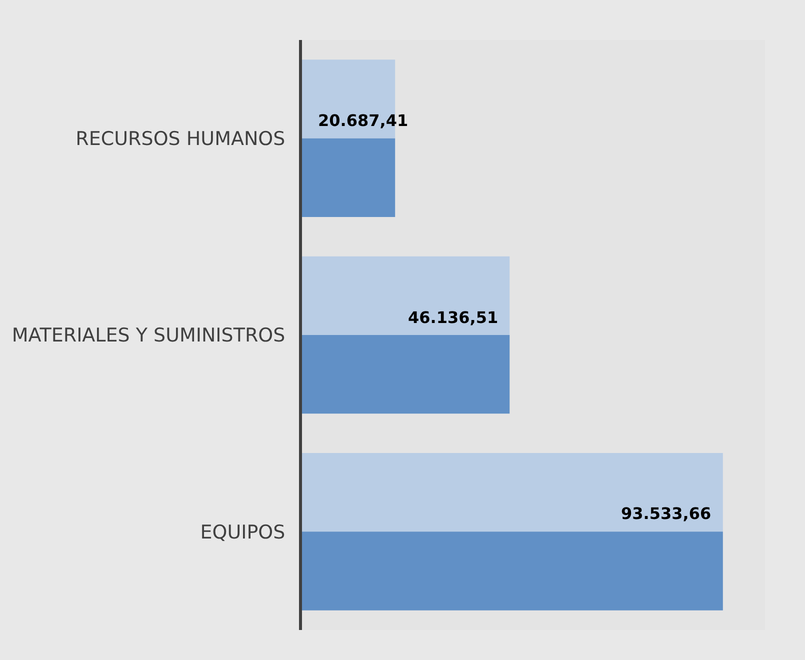 This screenshot has height=660, width=805. I want to click on y-tick-label: RECURSOS HUMANOS, so click(181, 139).